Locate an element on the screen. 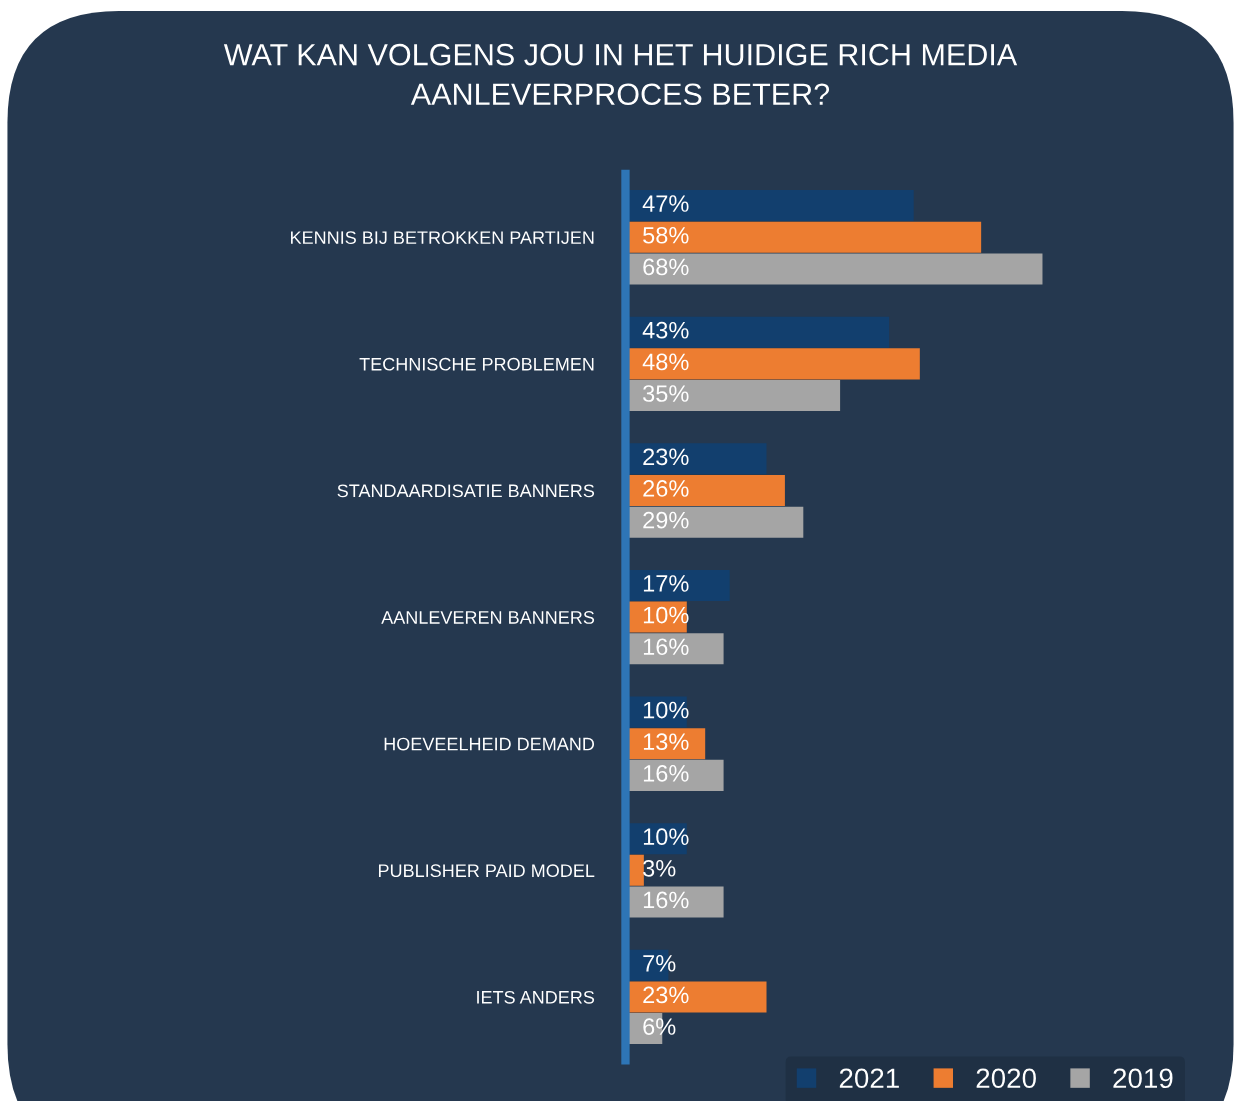  y-tick-label: TECHNISCHE PROBLEMEN is located at coordinates (476, 364).